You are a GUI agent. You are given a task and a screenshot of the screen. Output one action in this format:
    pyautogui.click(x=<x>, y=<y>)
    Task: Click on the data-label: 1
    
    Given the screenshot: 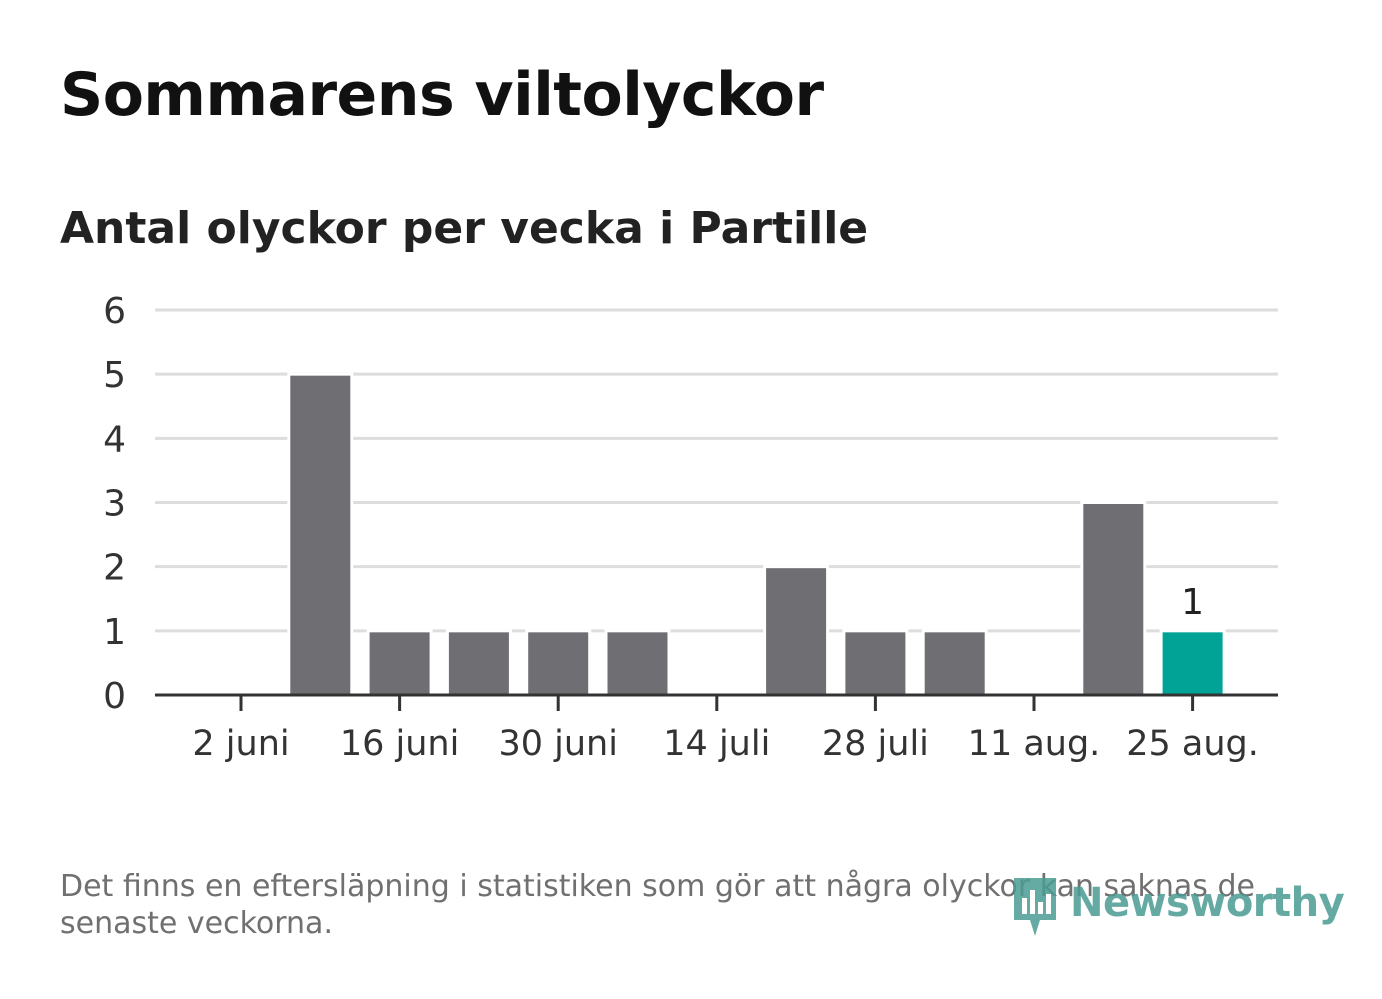 What is the action you would take?
    pyautogui.click(x=1192, y=602)
    